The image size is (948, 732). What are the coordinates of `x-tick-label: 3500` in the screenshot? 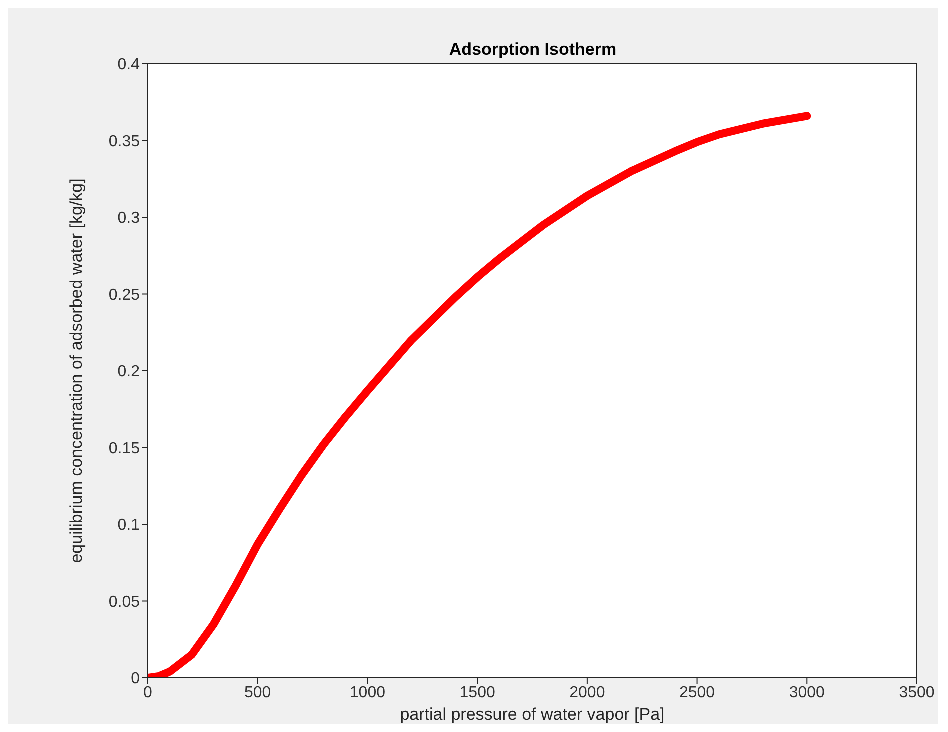 It's located at (917, 693).